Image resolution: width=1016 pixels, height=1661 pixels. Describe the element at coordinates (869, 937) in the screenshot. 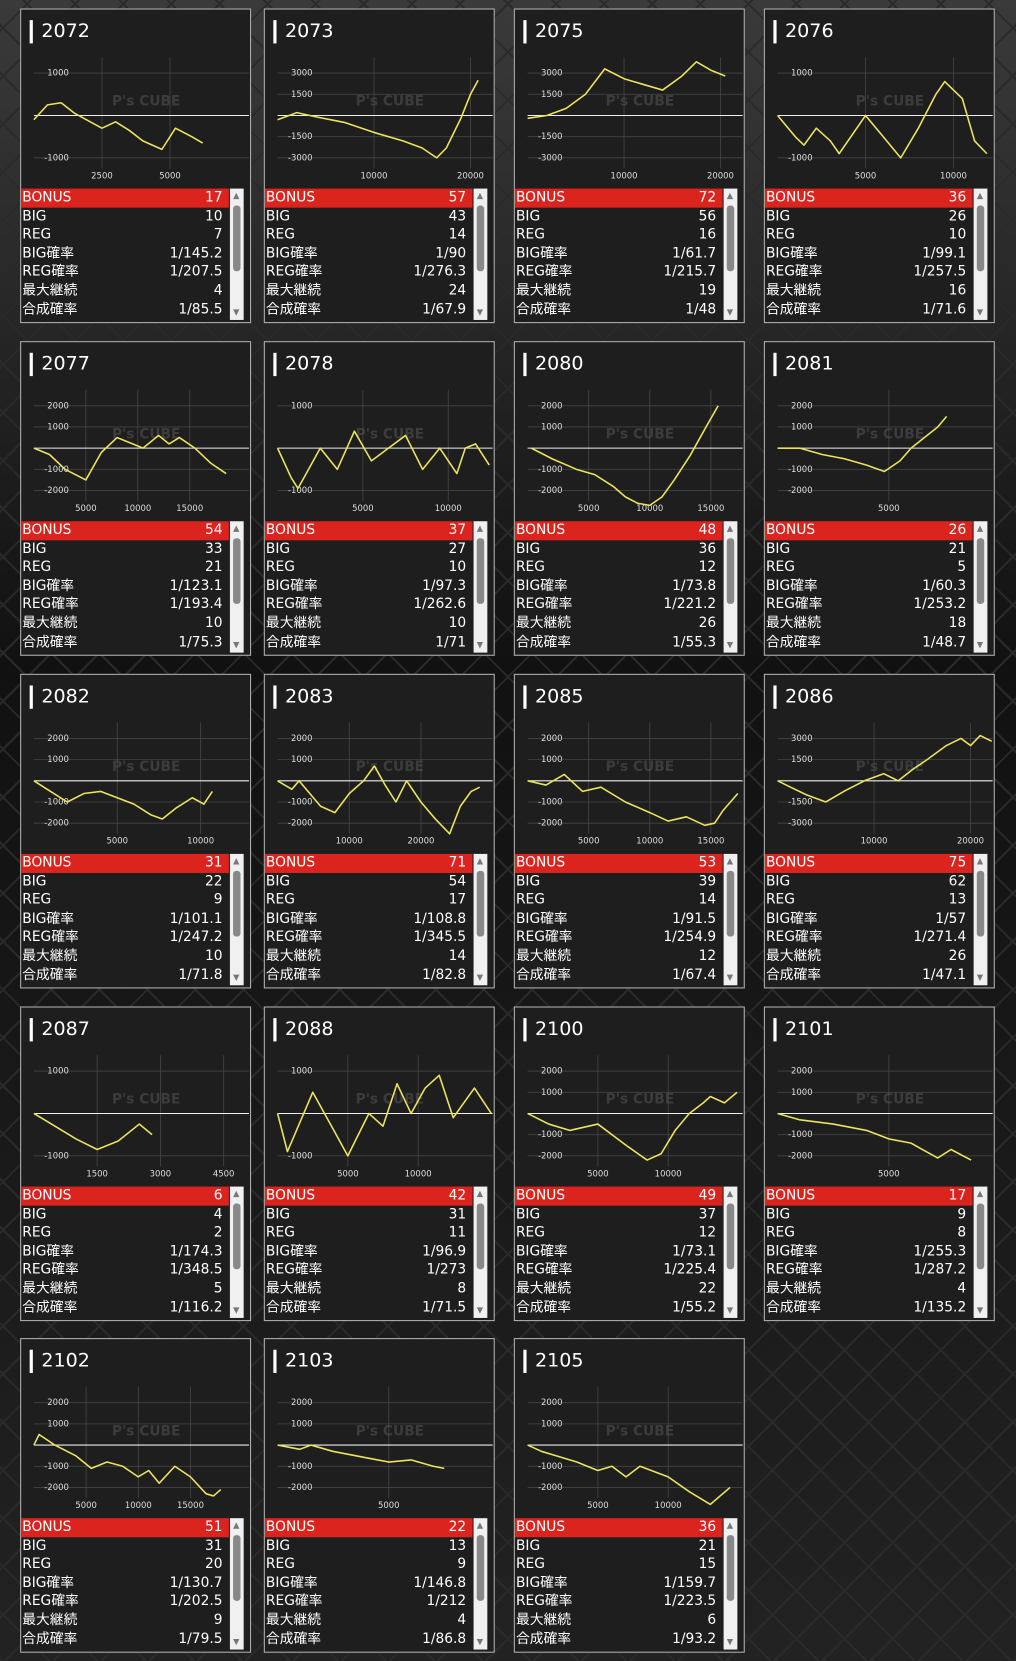

I see `stats-row: REG確率 1/271.4` at that location.